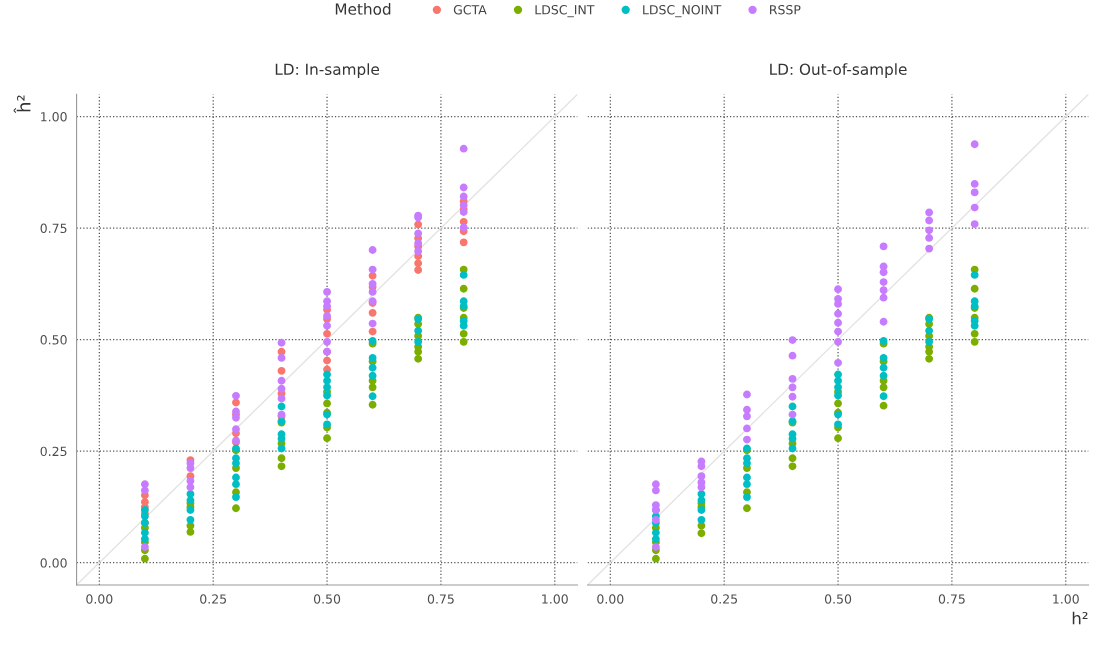 Image resolution: width=1094 pixels, height=650 pixels. I want to click on chart-title: LD: In-sample, so click(327, 70).